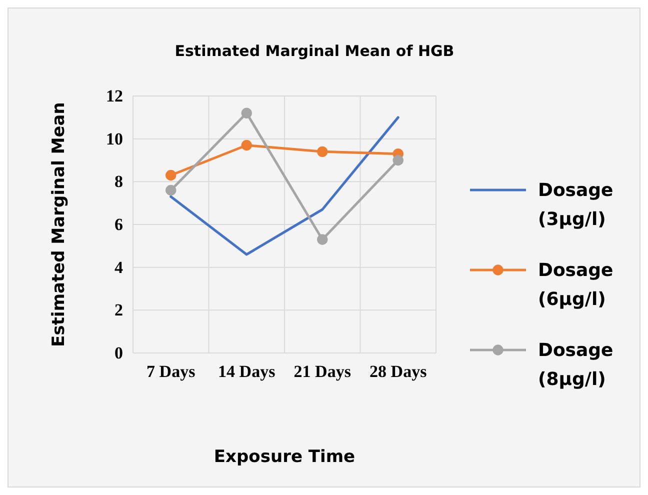  Describe the element at coordinates (171, 372) in the screenshot. I see `x-tick-label: 7 Days` at that location.